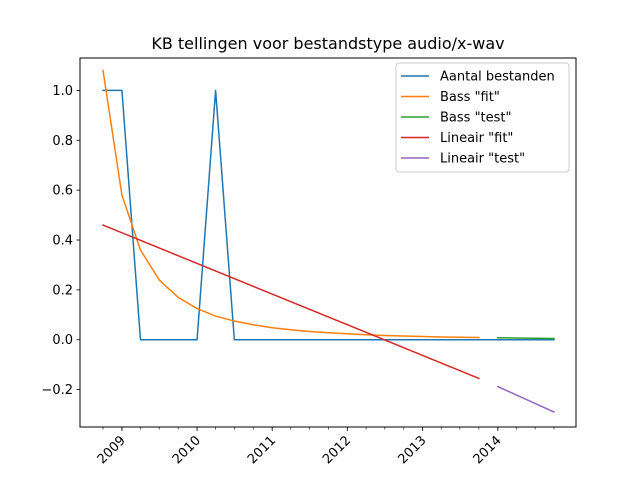 The width and height of the screenshot is (640, 480). I want to click on x-tick-label: 2010, so click(187, 450).